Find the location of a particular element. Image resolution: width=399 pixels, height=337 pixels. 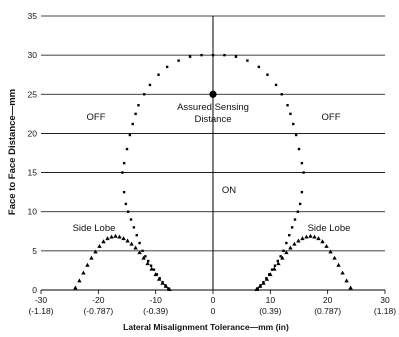

x-tick-label: 20 is located at coordinates (328, 300).